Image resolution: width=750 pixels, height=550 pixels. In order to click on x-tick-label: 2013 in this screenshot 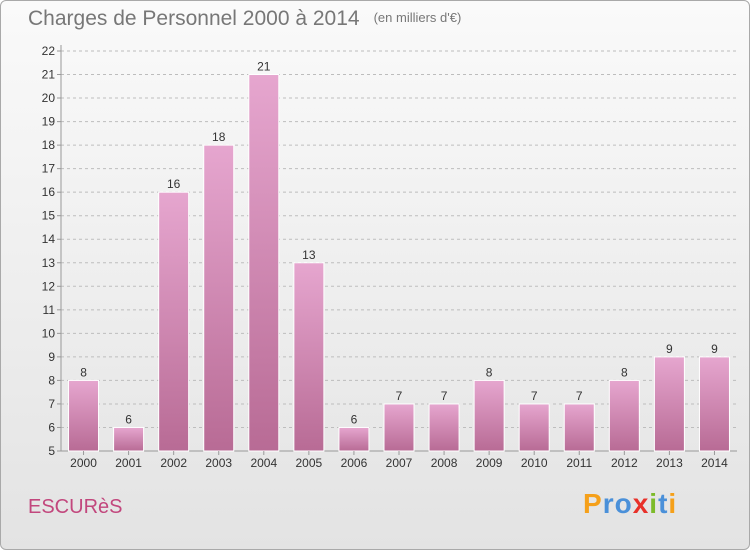, I will do `click(669, 463)`.